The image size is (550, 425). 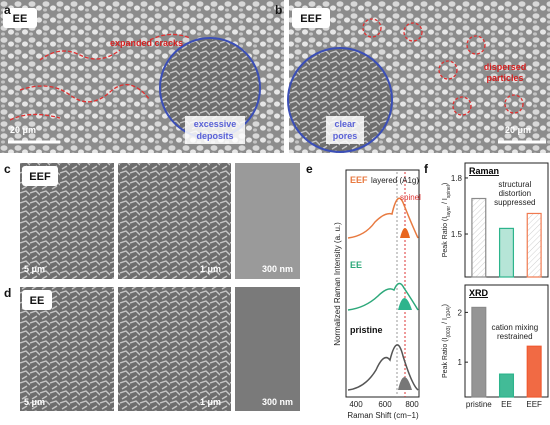 I want to click on y-axis-label: Normalized Raman Intensity (a. u.), so click(x=337, y=284).